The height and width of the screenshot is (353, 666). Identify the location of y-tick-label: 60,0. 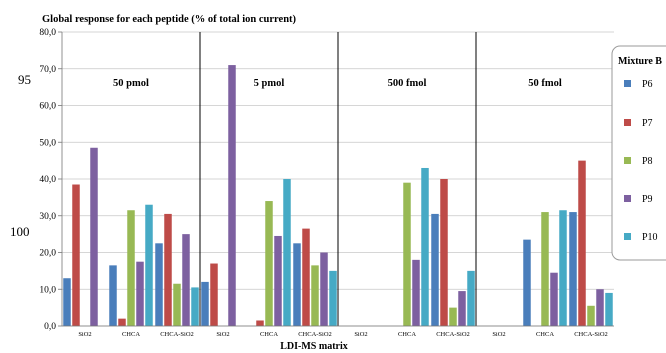
(47, 107).